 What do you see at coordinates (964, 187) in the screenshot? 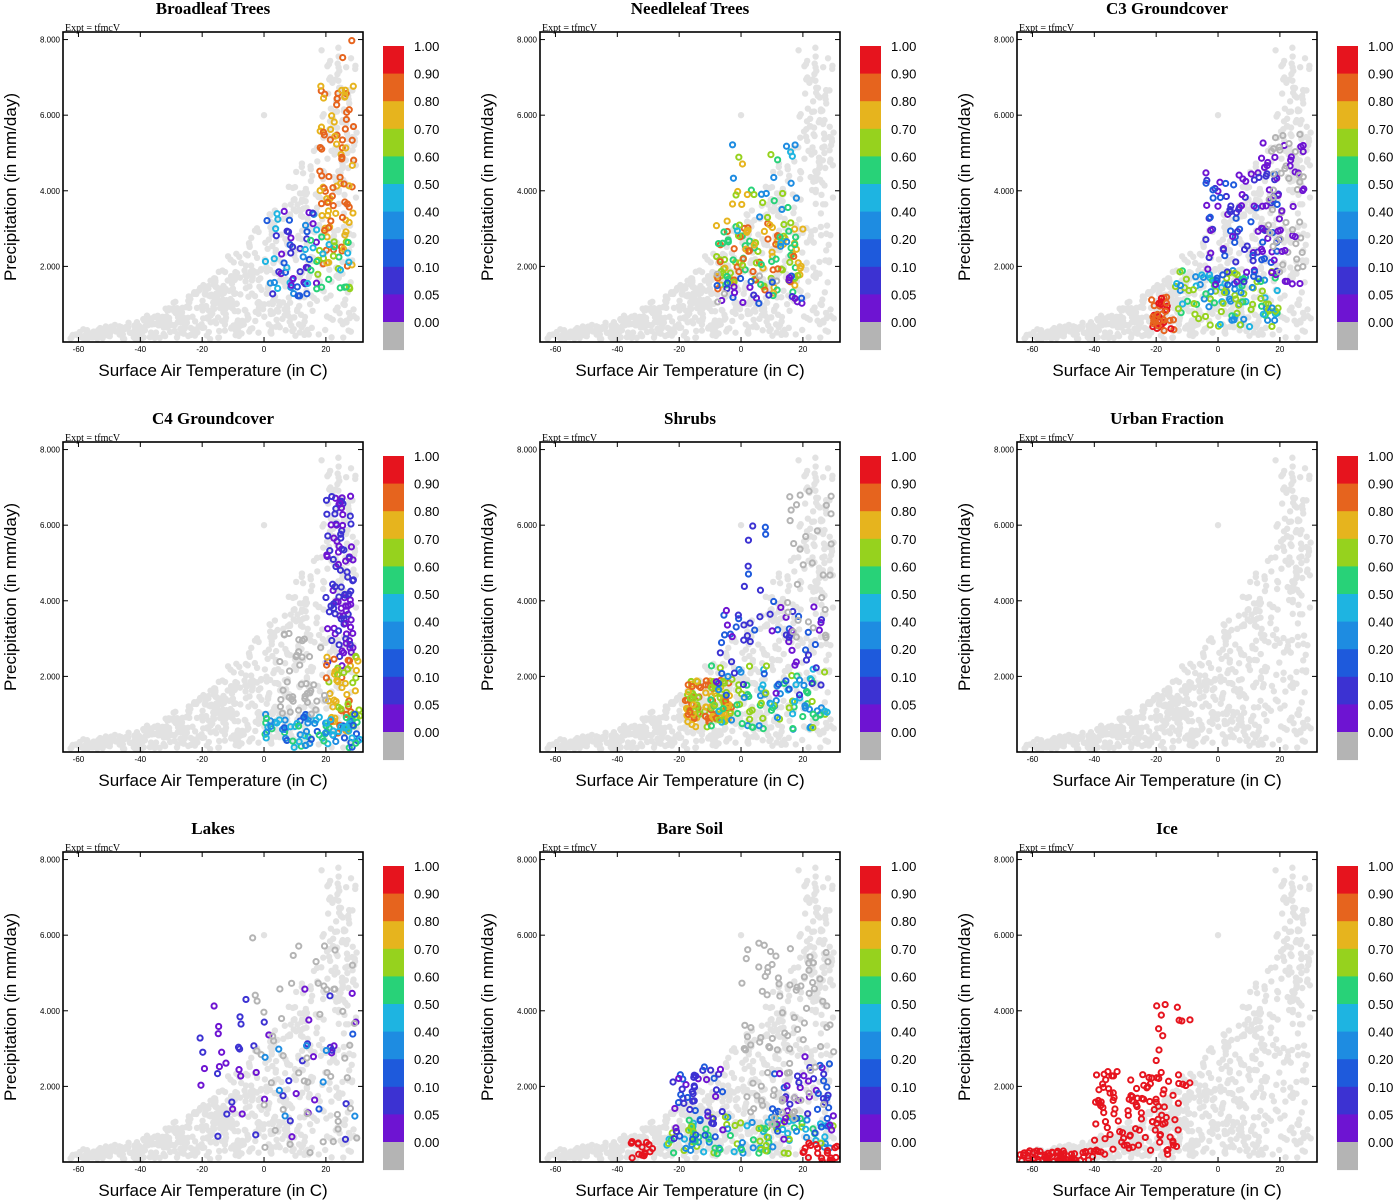
I see `y-axis-title: Precipitation (in mm/day)` at bounding box center [964, 187].